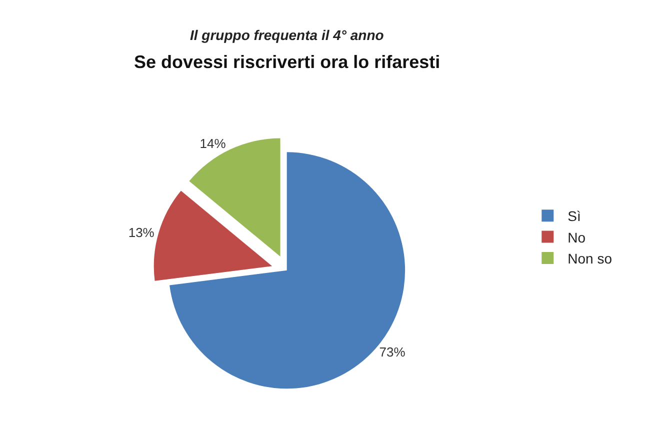  I want to click on legend-label: Sì, so click(574, 216).